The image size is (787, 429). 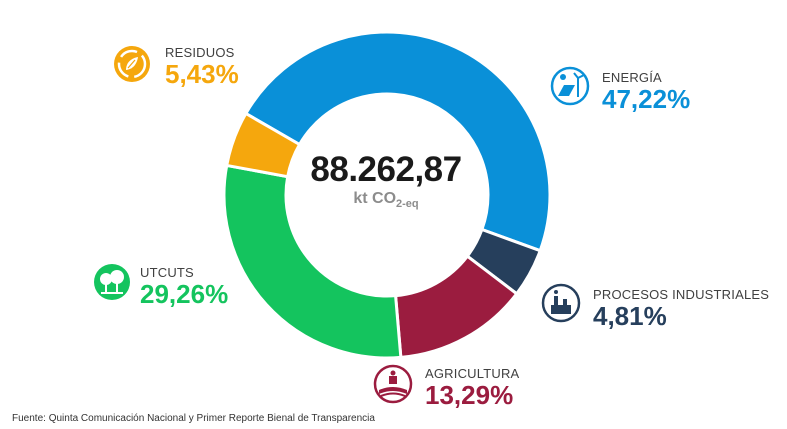 What do you see at coordinates (263, 145) in the screenshot?
I see `slice-residuos` at bounding box center [263, 145].